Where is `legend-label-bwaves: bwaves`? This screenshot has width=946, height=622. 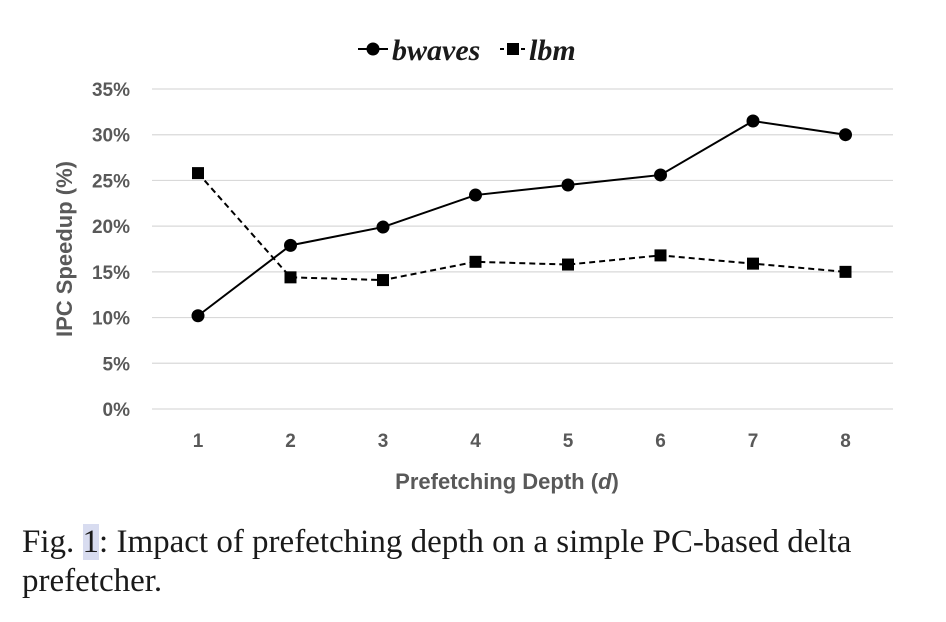
legend-label-bwaves: bwaves is located at coordinates (436, 50).